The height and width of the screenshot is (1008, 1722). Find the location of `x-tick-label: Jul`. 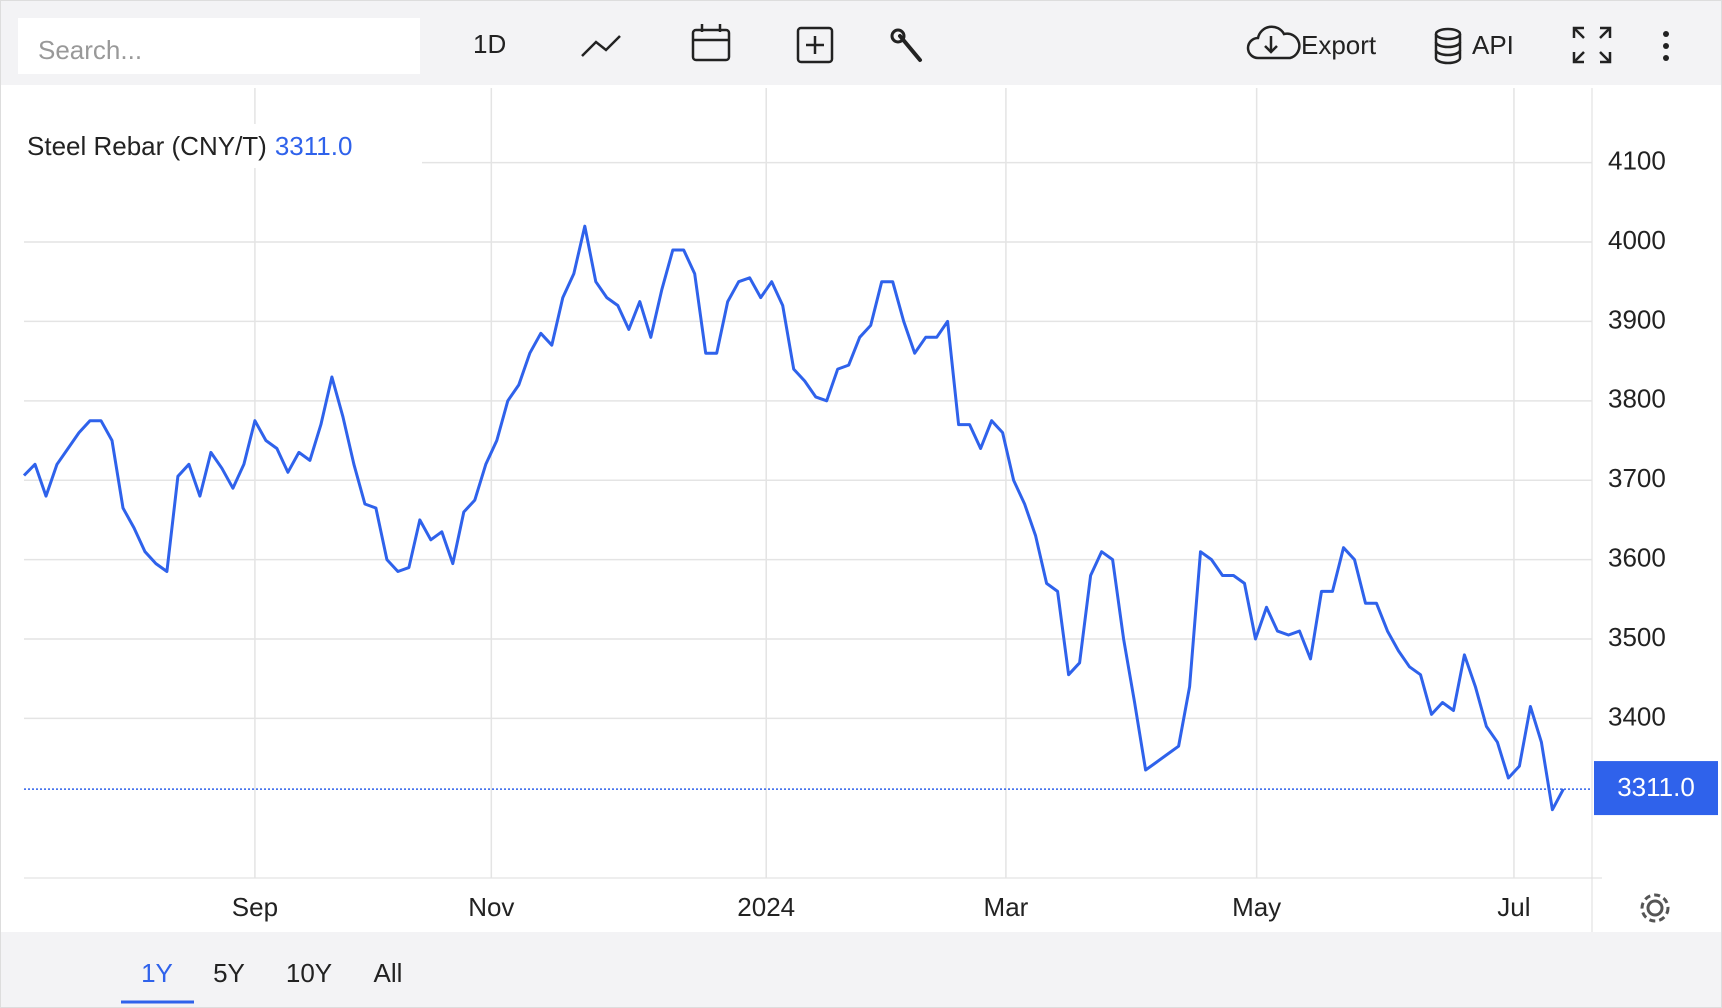

x-tick-label: Jul is located at coordinates (1513, 907).